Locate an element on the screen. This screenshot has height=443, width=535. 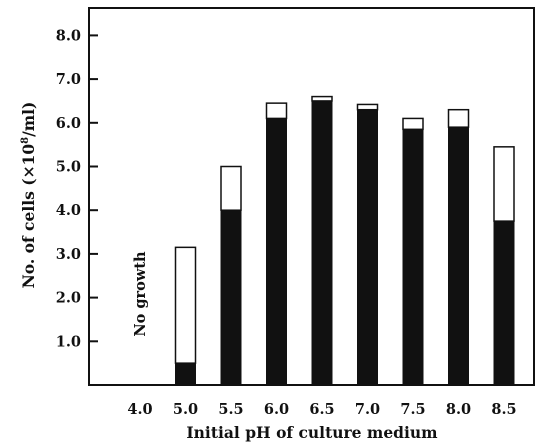
y-axis-title: No. of cells (×108/ml) is located at coordinates (28, 195).